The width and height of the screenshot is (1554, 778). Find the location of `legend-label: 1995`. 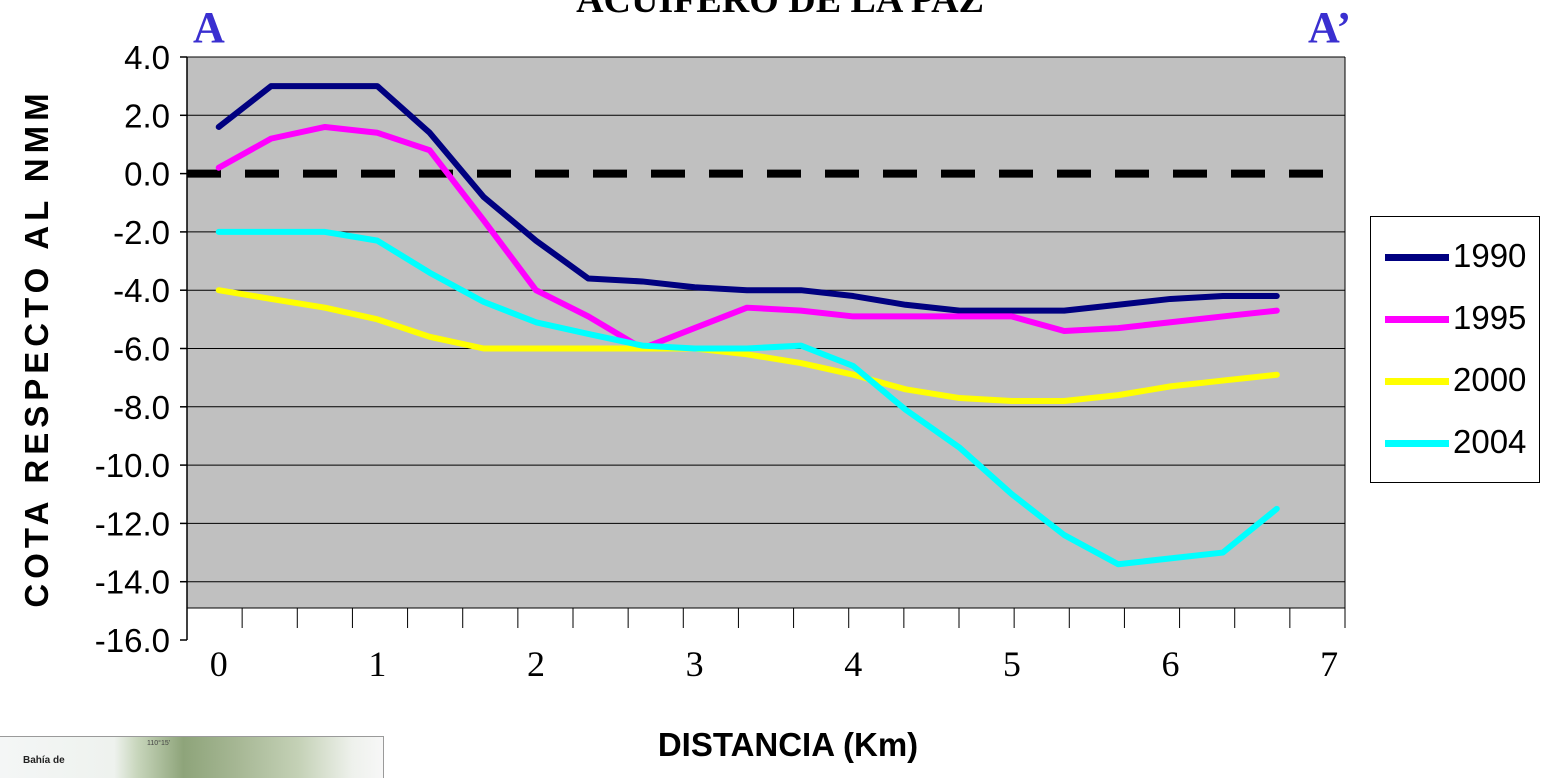

legend-label: 1995 is located at coordinates (1490, 317).